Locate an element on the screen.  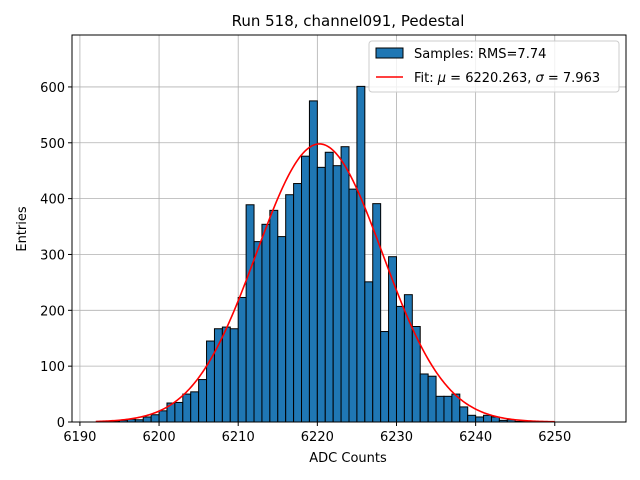
y-axis-label: Entries is located at coordinates (22, 229).